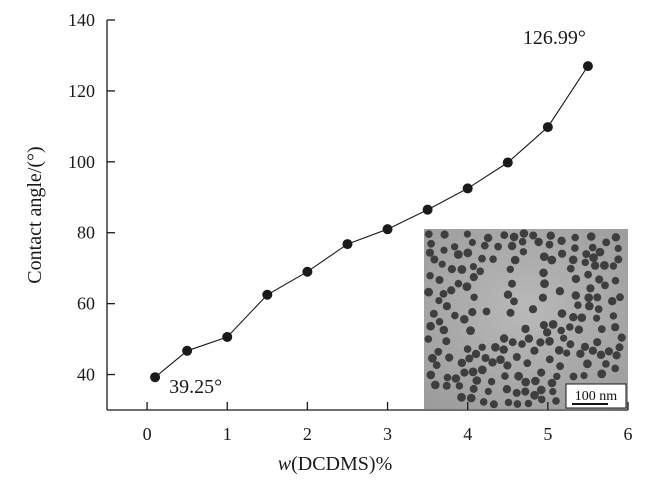 Image resolution: width=664 pixels, height=484 pixels. What do you see at coordinates (195, 387) in the screenshot?
I see `data-annotation: 39.25°` at bounding box center [195, 387].